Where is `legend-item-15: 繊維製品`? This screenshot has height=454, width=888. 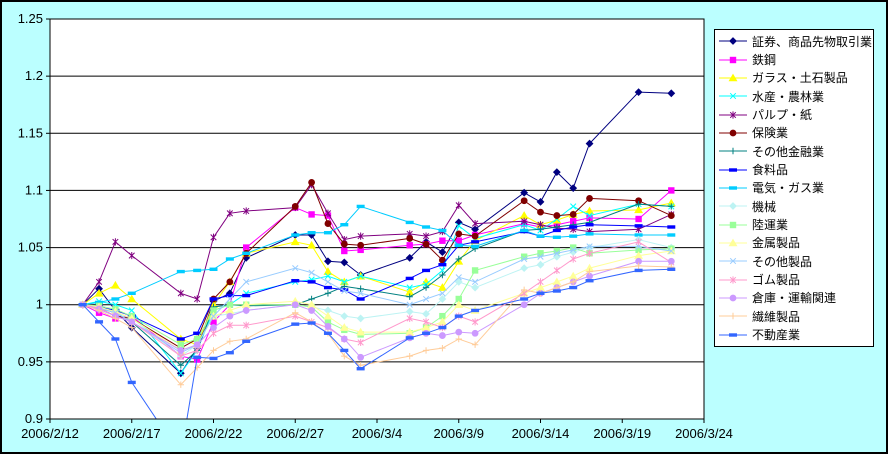 legend-item-15: 繊維製品 is located at coordinates (794, 316).